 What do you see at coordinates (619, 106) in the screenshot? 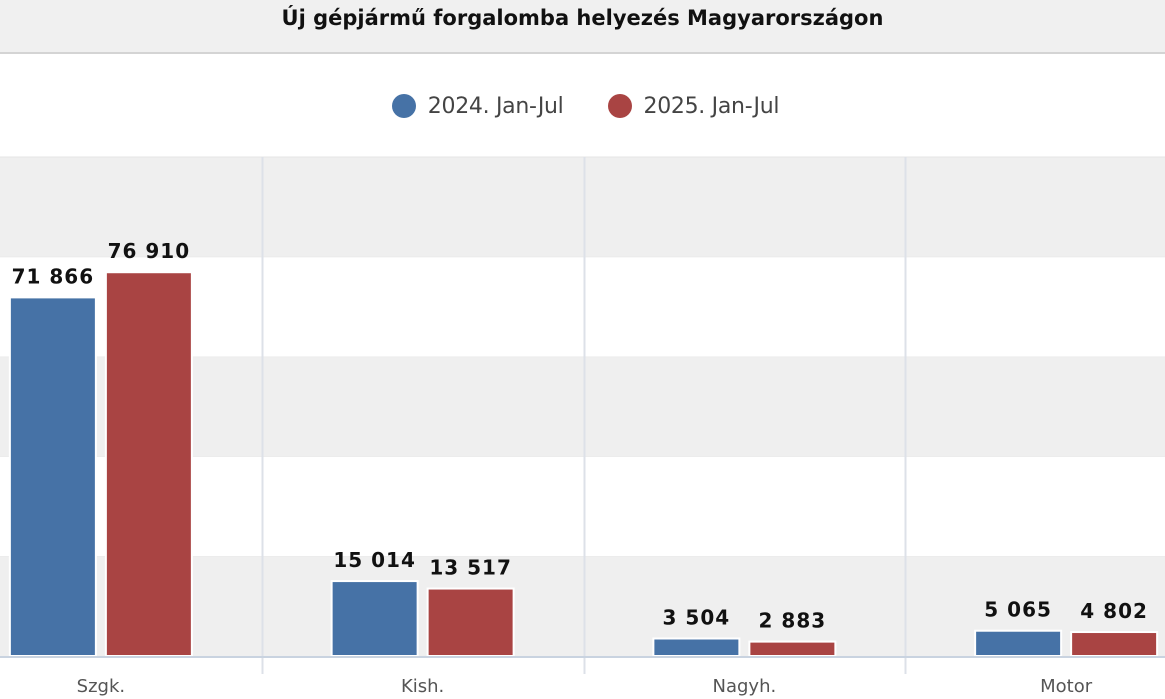
I see `legend-marker-2025` at bounding box center [619, 106].